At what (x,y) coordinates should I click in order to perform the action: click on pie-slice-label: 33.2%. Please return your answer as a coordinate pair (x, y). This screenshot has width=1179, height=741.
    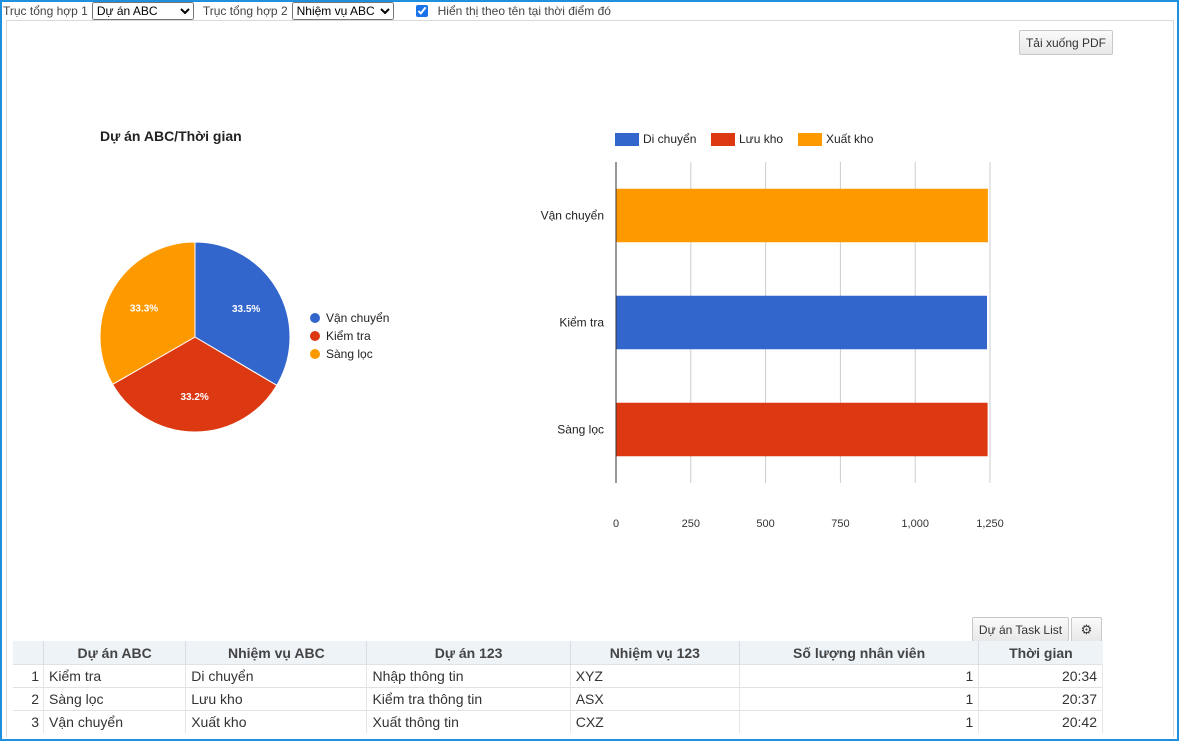
    Looking at the image, I should click on (194, 397).